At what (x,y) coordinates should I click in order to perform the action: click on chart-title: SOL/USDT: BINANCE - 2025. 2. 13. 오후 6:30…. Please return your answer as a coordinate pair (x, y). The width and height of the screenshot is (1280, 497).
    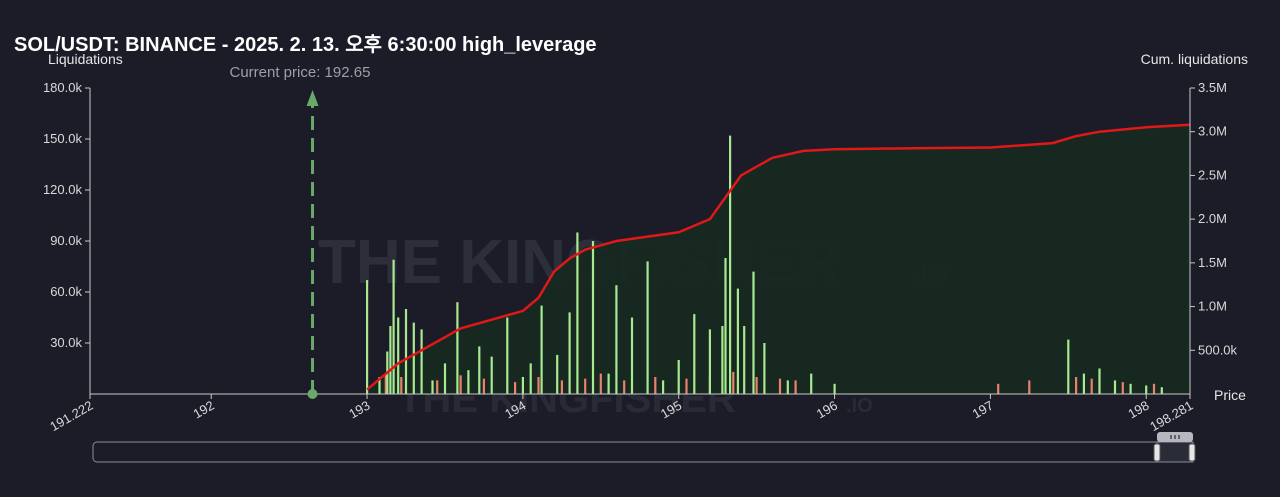
    Looking at the image, I should click on (305, 45).